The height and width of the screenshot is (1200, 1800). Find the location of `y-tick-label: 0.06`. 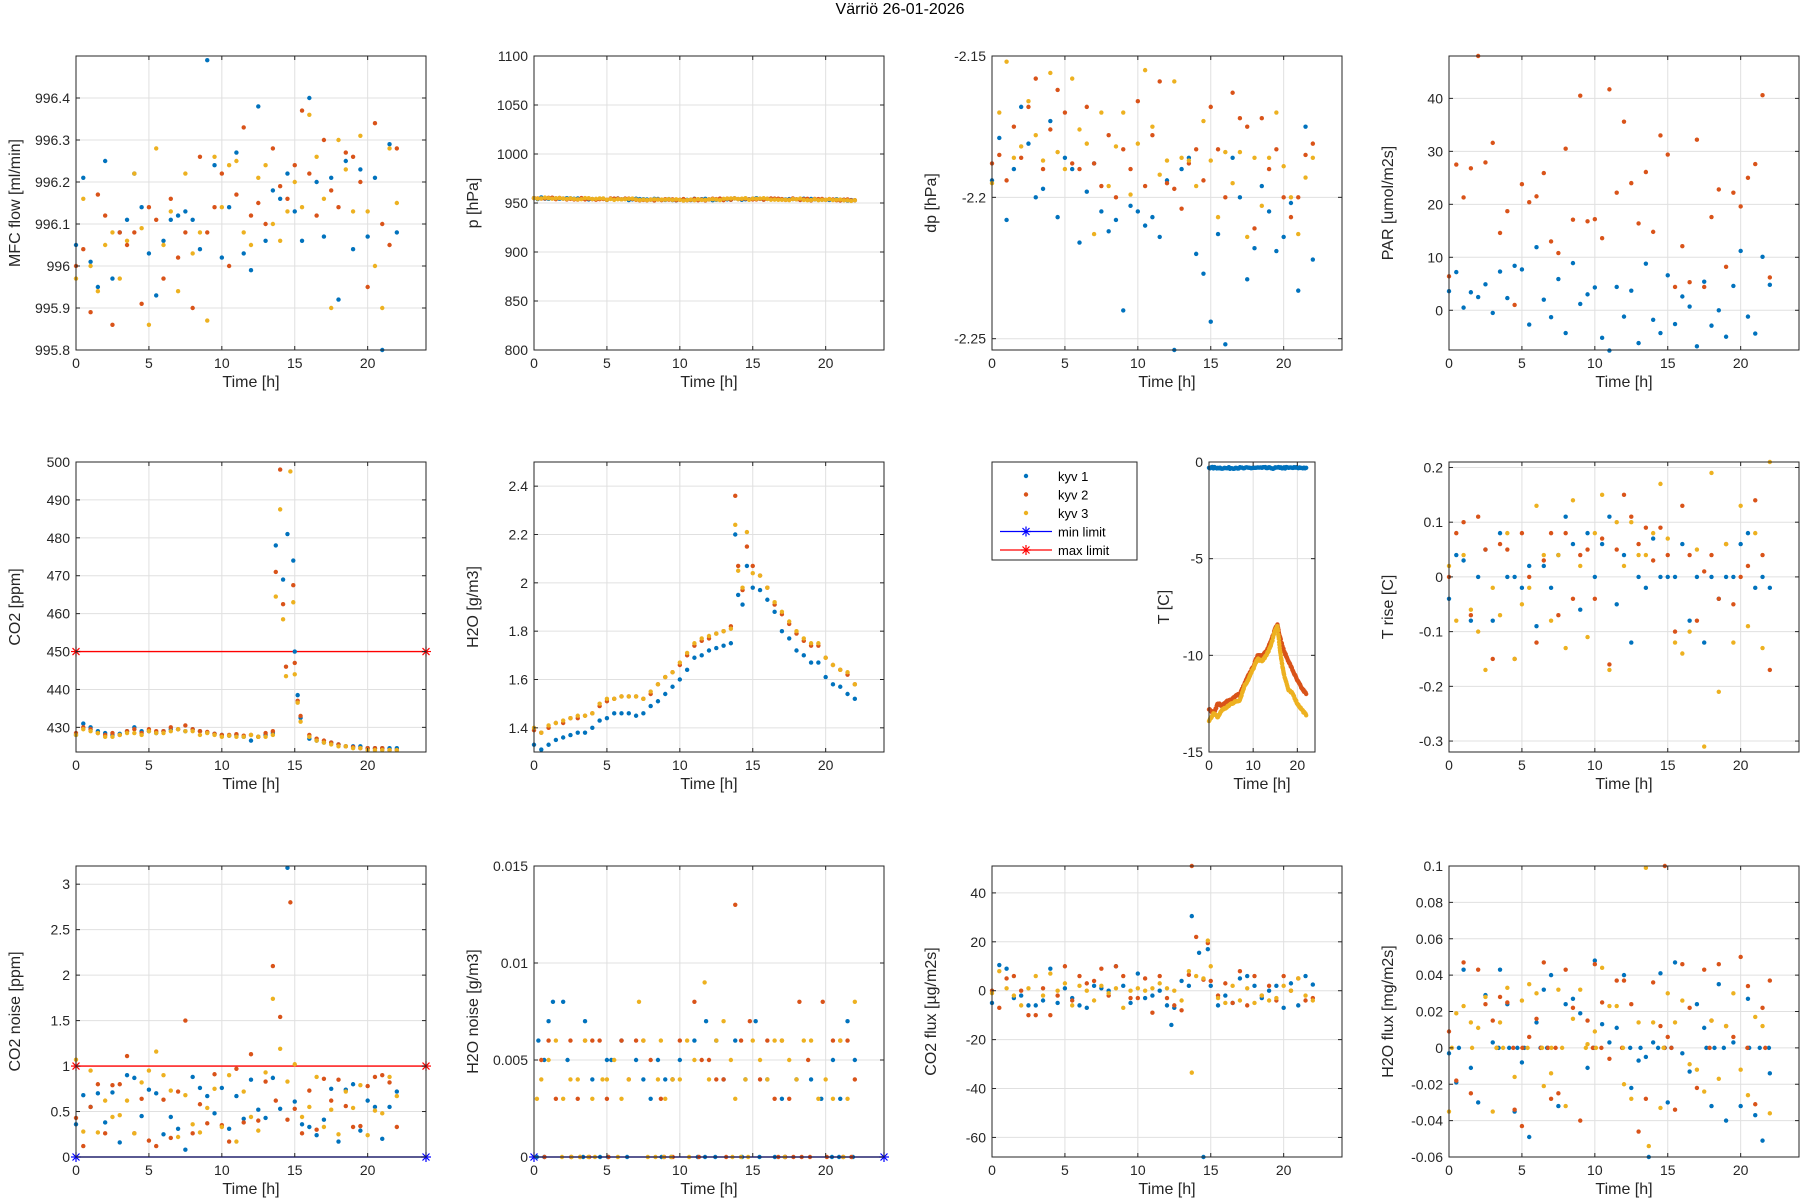

y-tick-label: 0.06 is located at coordinates (1429, 939).